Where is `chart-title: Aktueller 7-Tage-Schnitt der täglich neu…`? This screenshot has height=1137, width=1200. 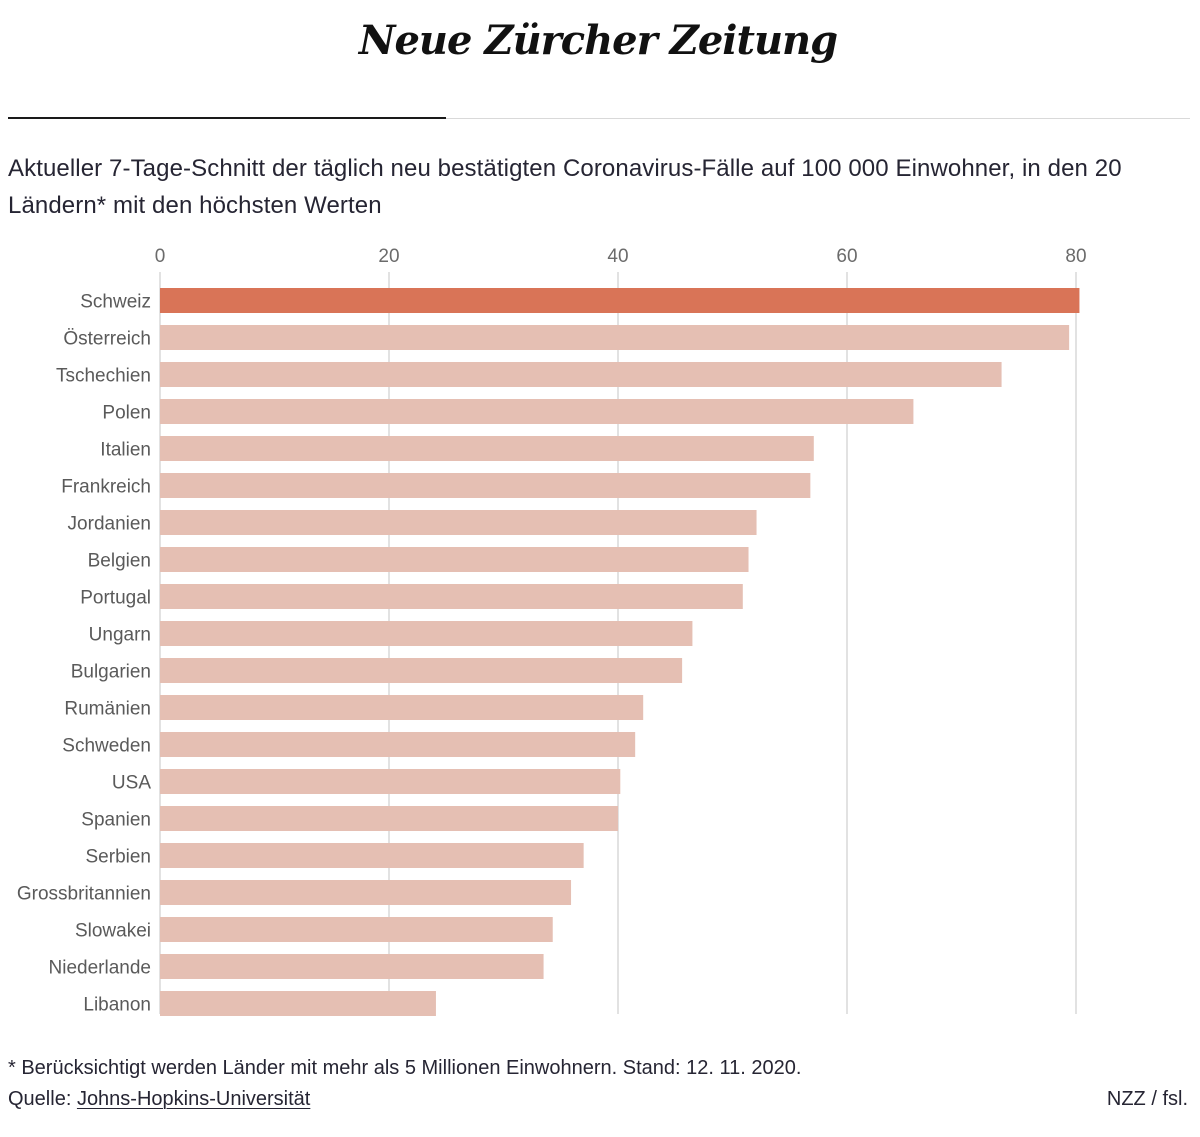
chart-title: Aktueller 7-Tage-Schnitt der täglich neu… is located at coordinates (565, 187).